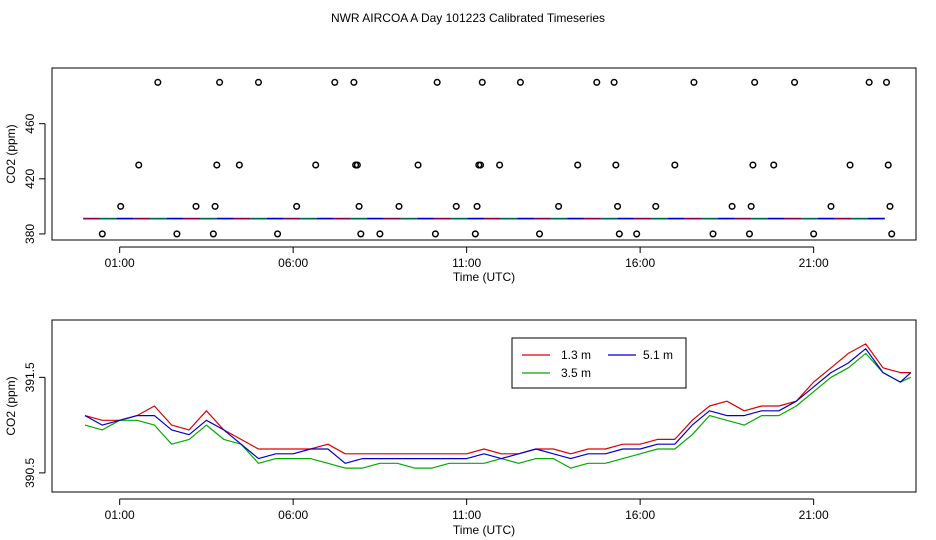 Image resolution: width=936 pixels, height=540 pixels. Describe the element at coordinates (30, 473) in the screenshot. I see `y-tick-label: 390.5` at that location.